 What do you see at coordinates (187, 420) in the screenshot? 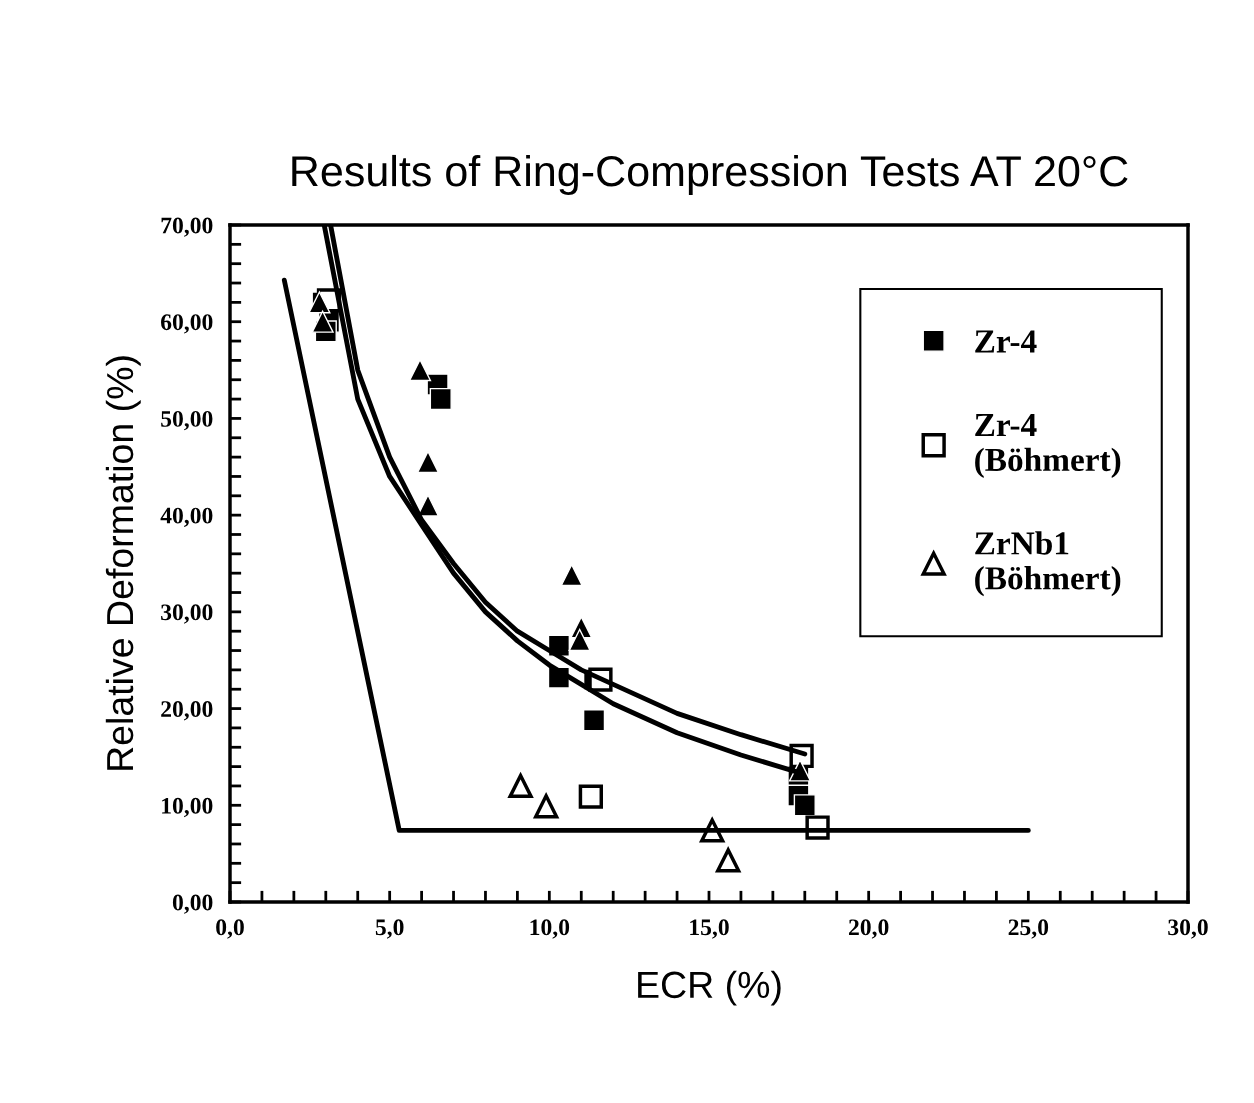
I see `y-tick-label: 50,00` at bounding box center [187, 420].